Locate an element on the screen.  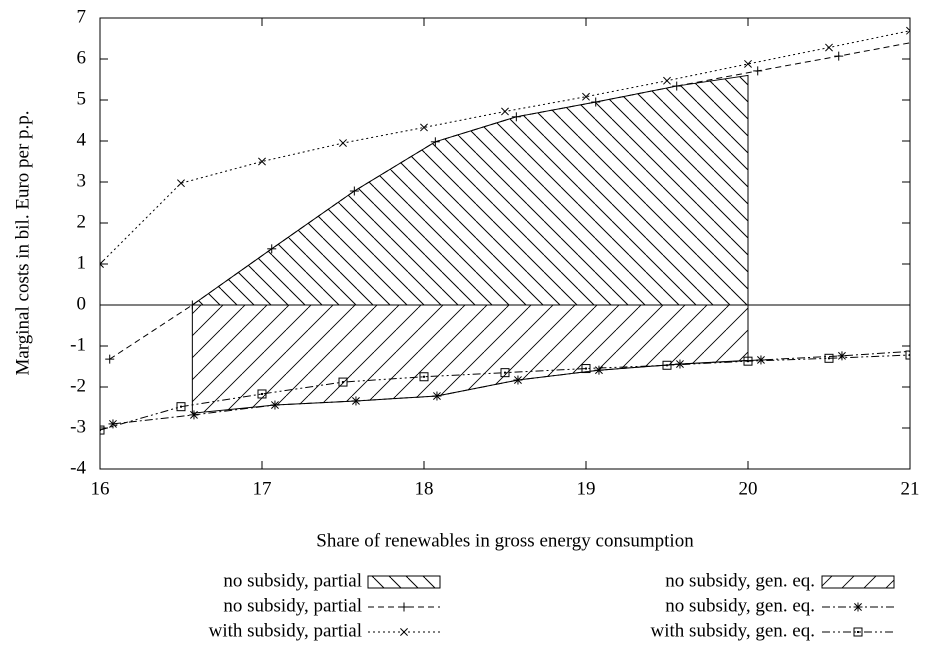
area is located at coordinates (470, 359).